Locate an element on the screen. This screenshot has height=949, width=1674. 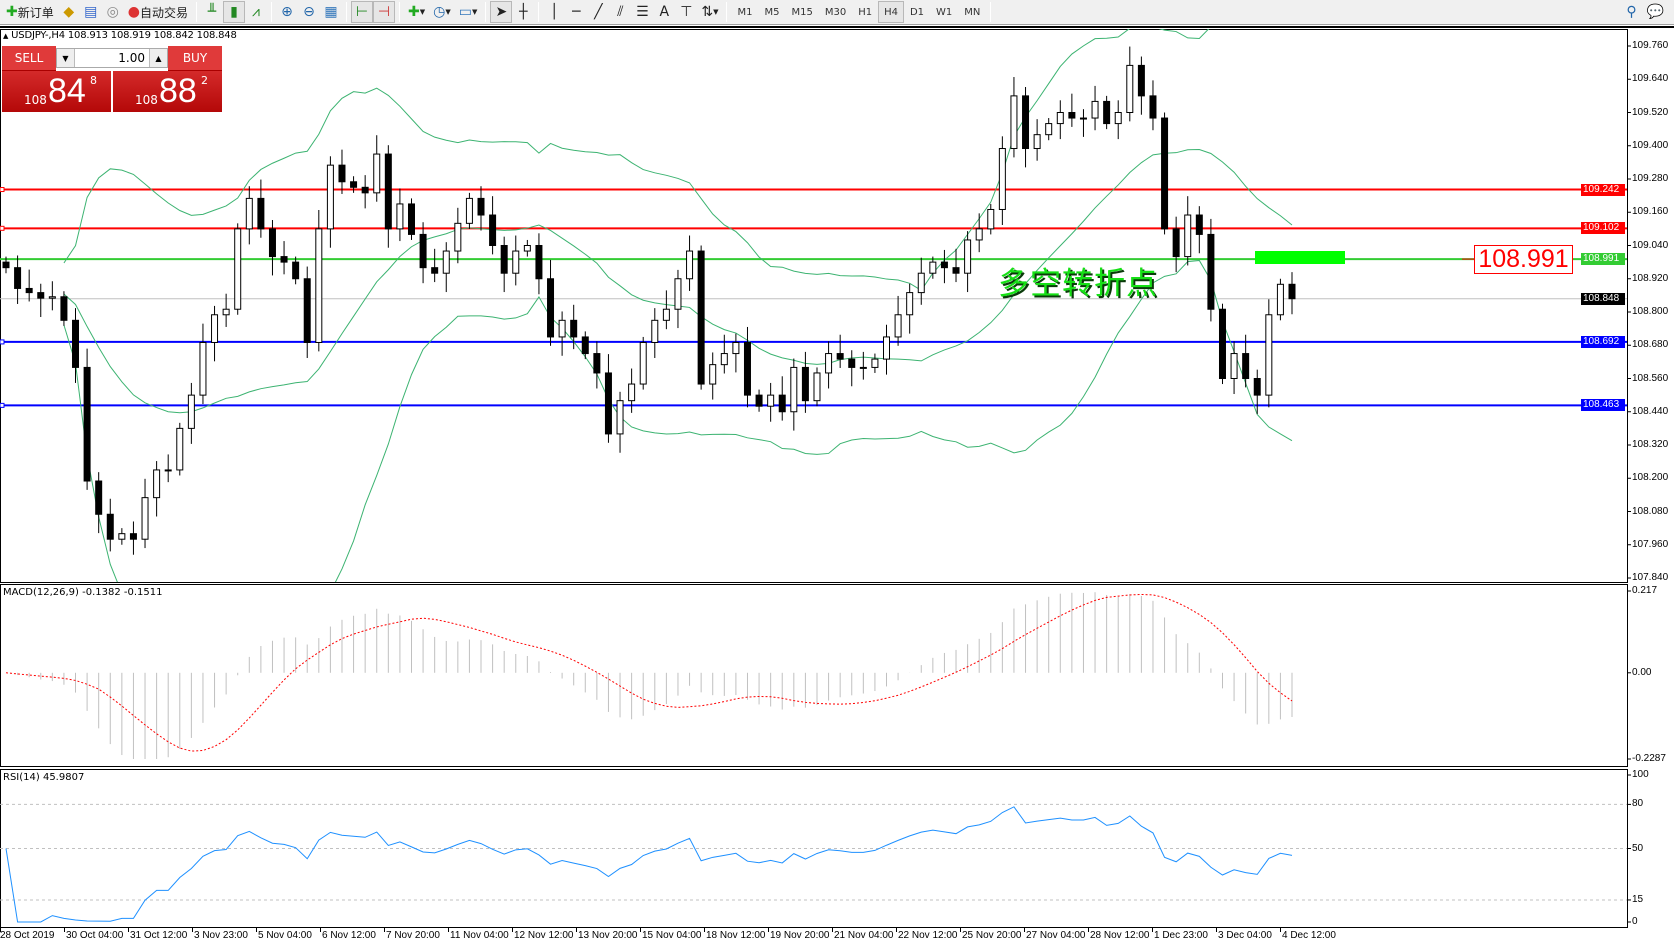
zoom-out-button: ⊖ is located at coordinates (309, 12).